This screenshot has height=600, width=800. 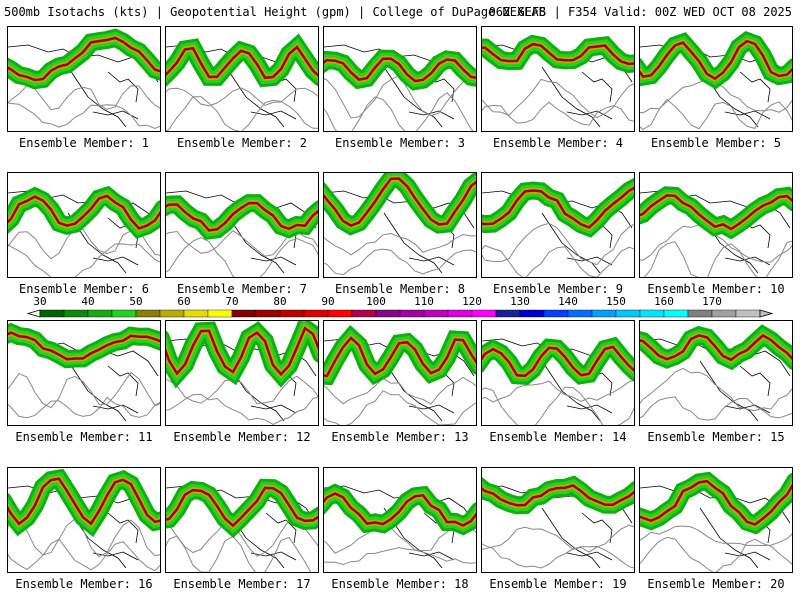 What do you see at coordinates (40, 301) in the screenshot?
I see `colorbar-tick-label: 30` at bounding box center [40, 301].